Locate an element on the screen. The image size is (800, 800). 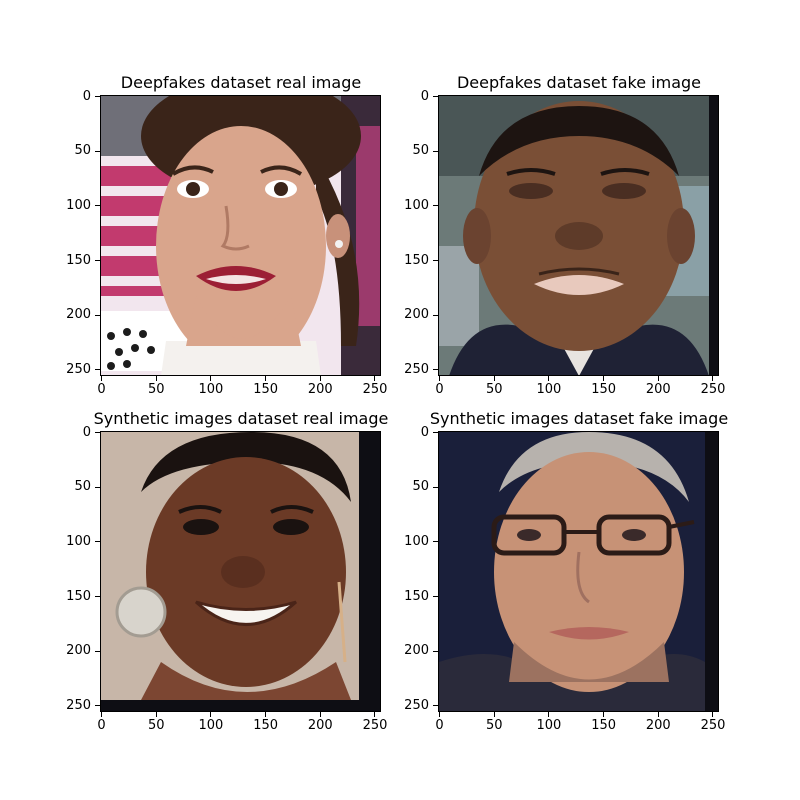
panel-title: Deepfakes dataset real image is located at coordinates (241, 82).